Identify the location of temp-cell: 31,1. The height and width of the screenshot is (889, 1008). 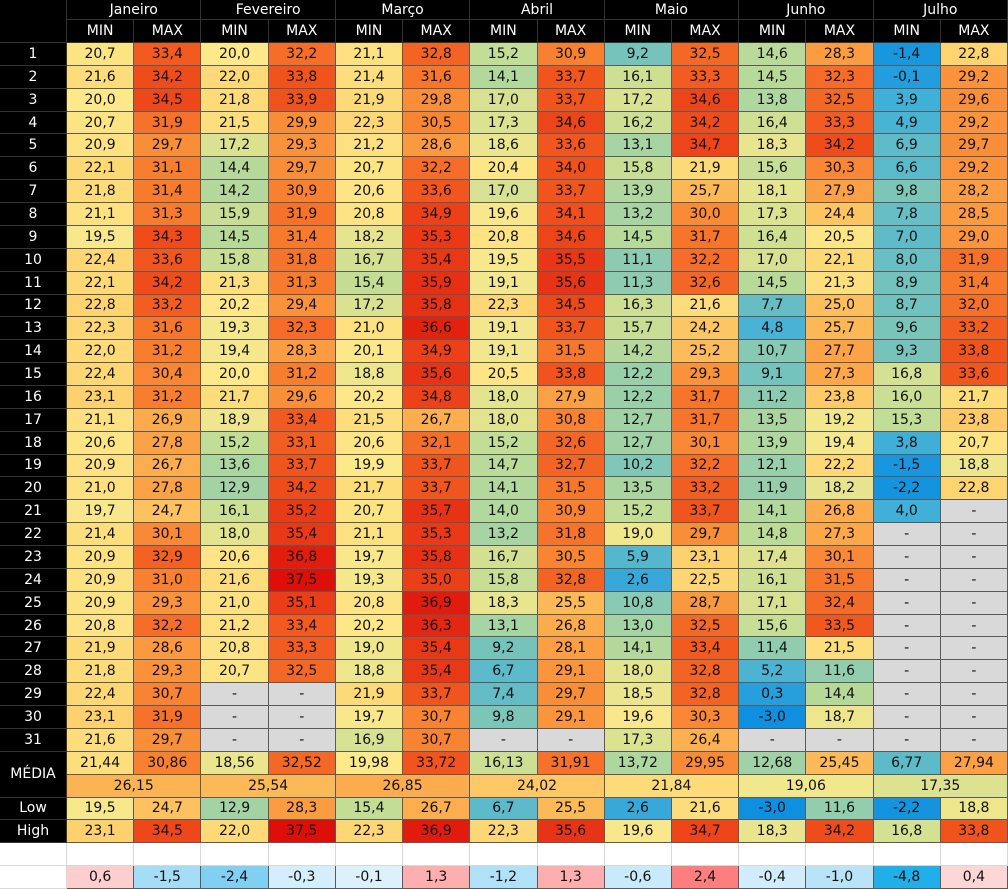
(168, 169).